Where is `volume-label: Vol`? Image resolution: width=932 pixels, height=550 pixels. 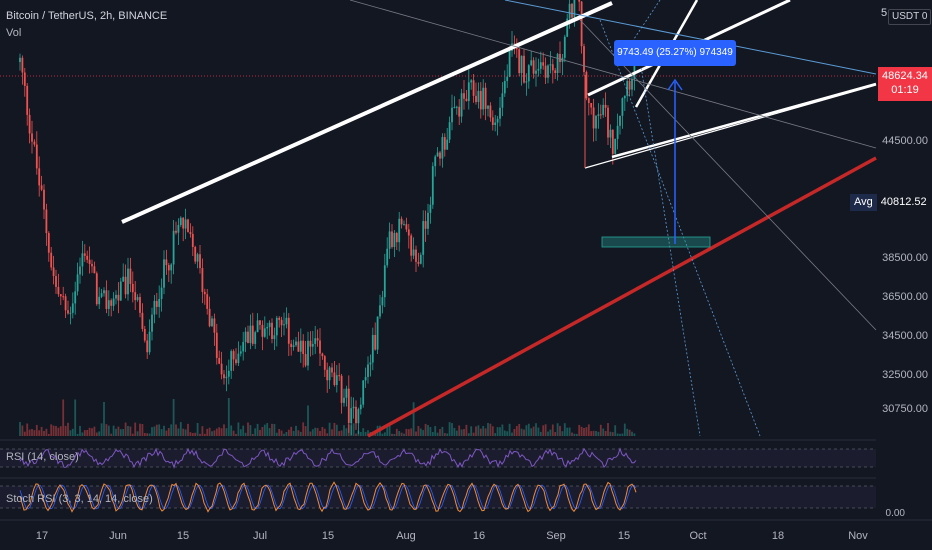
volume-label: Vol is located at coordinates (14, 33).